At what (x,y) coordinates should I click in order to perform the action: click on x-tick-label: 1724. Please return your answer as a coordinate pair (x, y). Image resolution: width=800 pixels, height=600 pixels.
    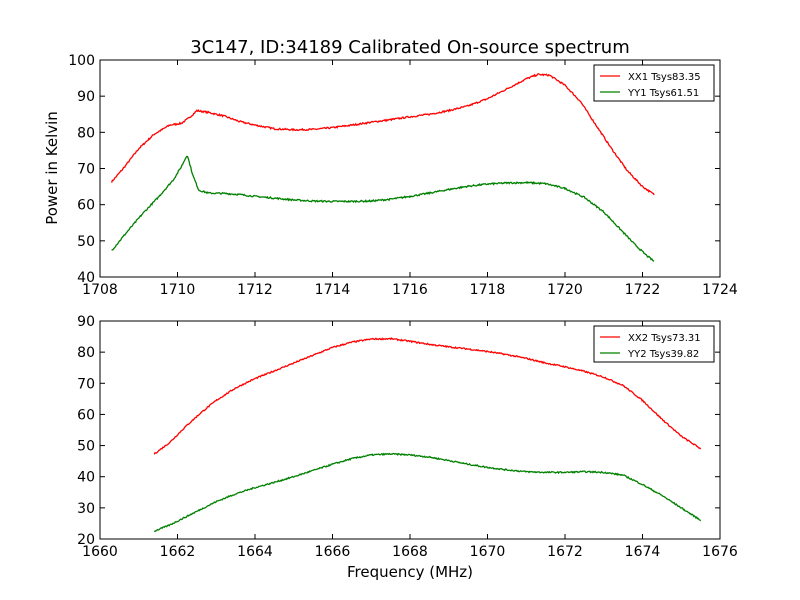
    Looking at the image, I should click on (720, 290).